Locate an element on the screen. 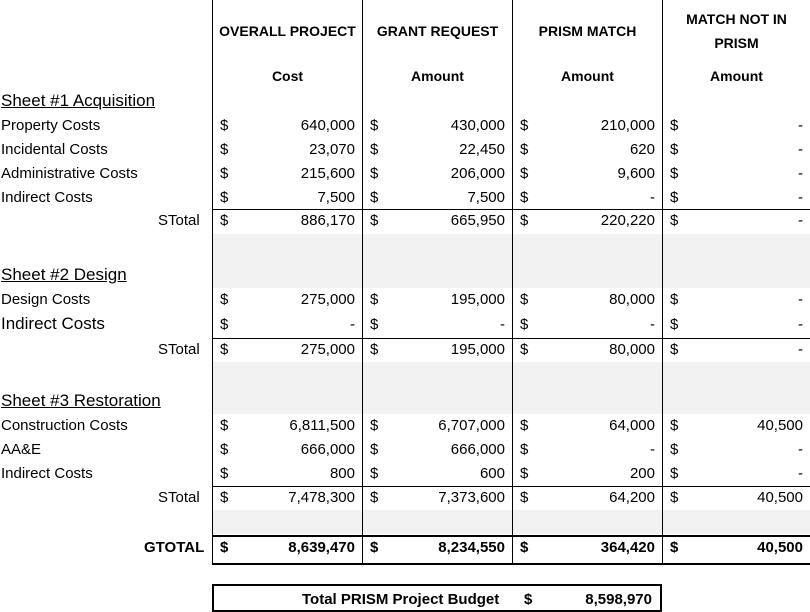  header-match-not-in: MATCH NOT IN is located at coordinates (736, 19).